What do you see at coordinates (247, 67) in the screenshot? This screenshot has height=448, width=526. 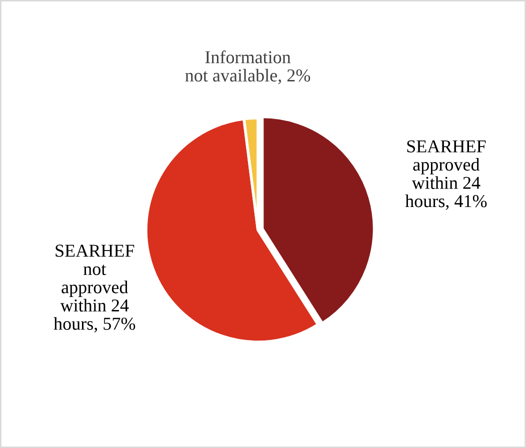 I see `slice-label: Information not available, 2%` at bounding box center [247, 67].